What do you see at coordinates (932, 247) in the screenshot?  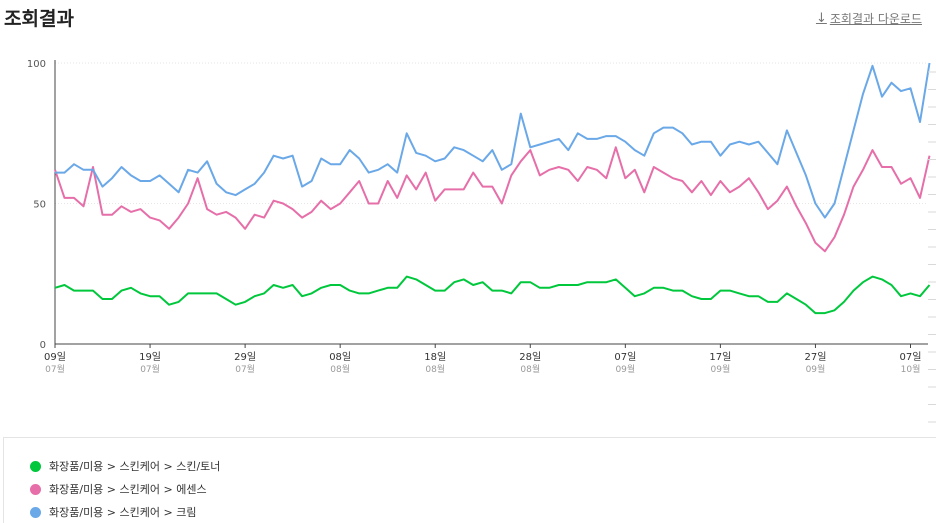 I see `right-edge-ticks` at bounding box center [932, 247].